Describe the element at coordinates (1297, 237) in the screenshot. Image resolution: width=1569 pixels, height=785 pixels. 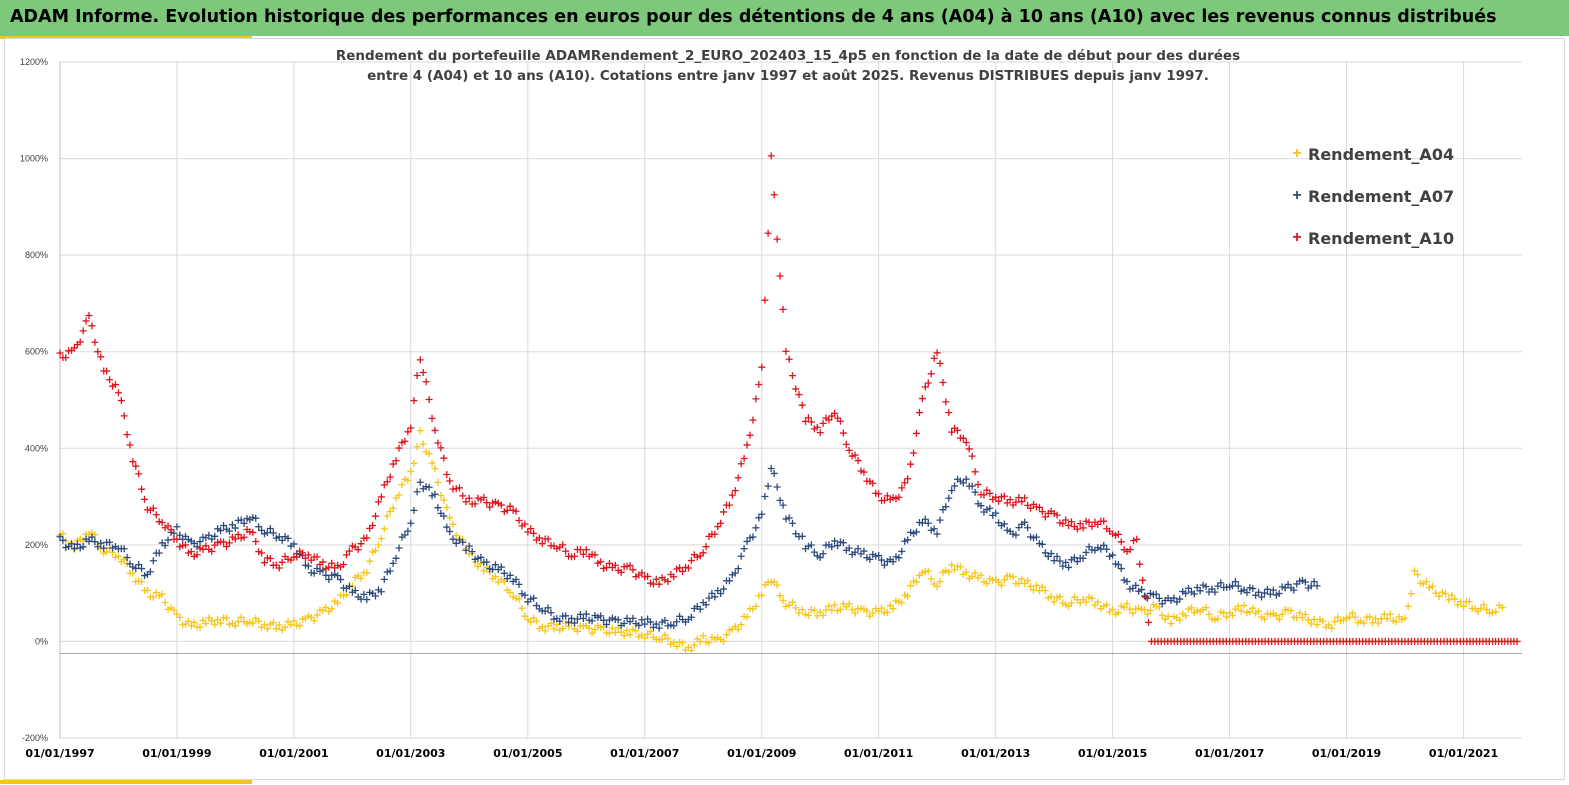
I see `legend-marker-icon: +` at that location.